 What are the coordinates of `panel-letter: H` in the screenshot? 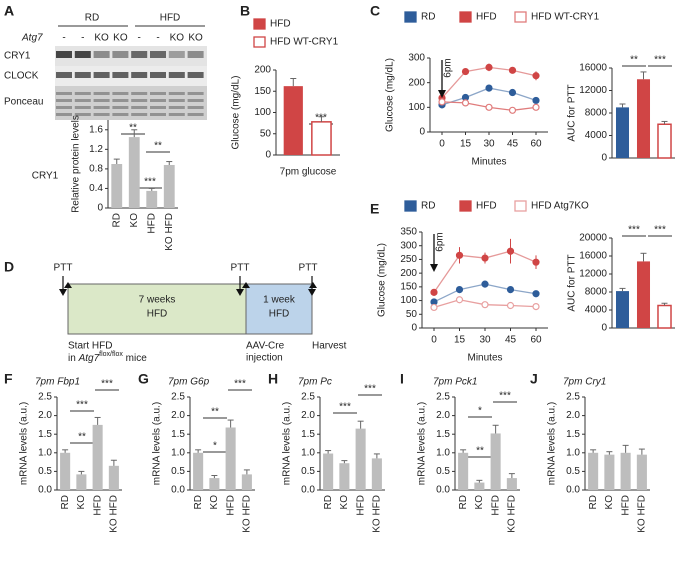 It's located at (273, 379).